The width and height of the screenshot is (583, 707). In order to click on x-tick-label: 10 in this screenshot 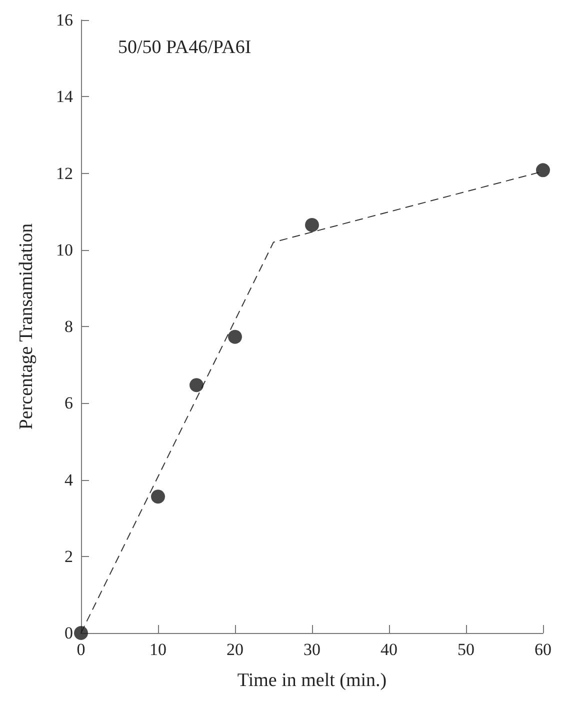, I will do `click(158, 649)`.